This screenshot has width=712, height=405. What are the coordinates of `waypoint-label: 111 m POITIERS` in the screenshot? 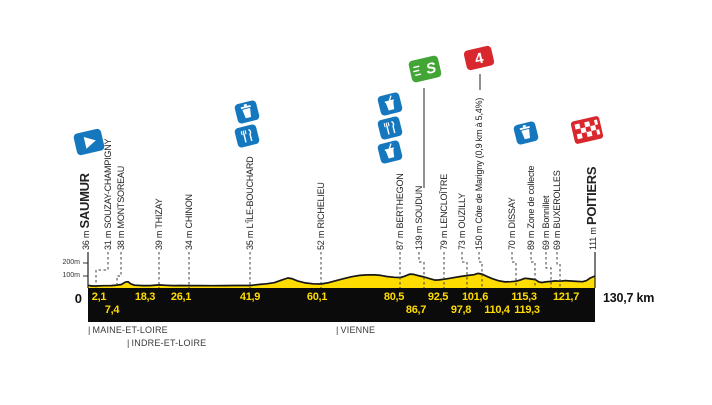 It's located at (591, 208).